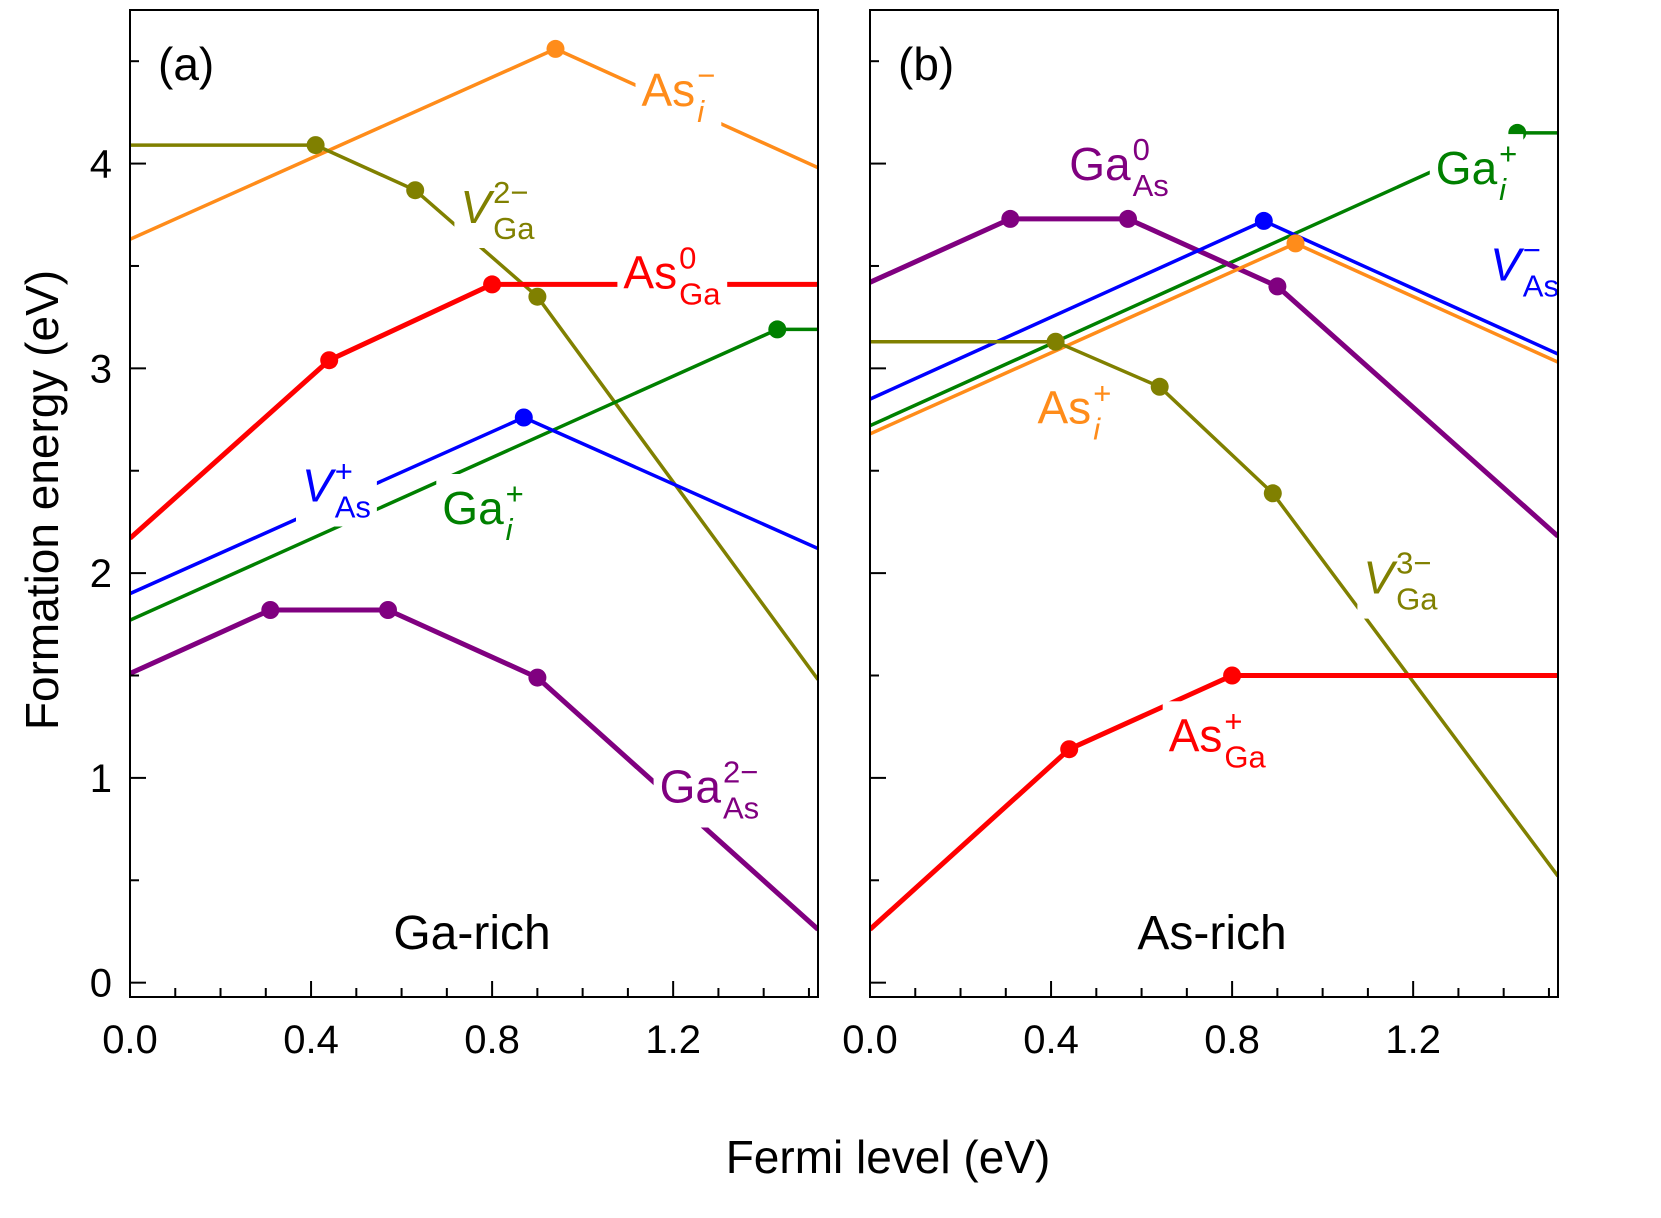 The image size is (1661, 1218). I want to click on defect-label-b-v-as: V− As, so click(1524, 267).